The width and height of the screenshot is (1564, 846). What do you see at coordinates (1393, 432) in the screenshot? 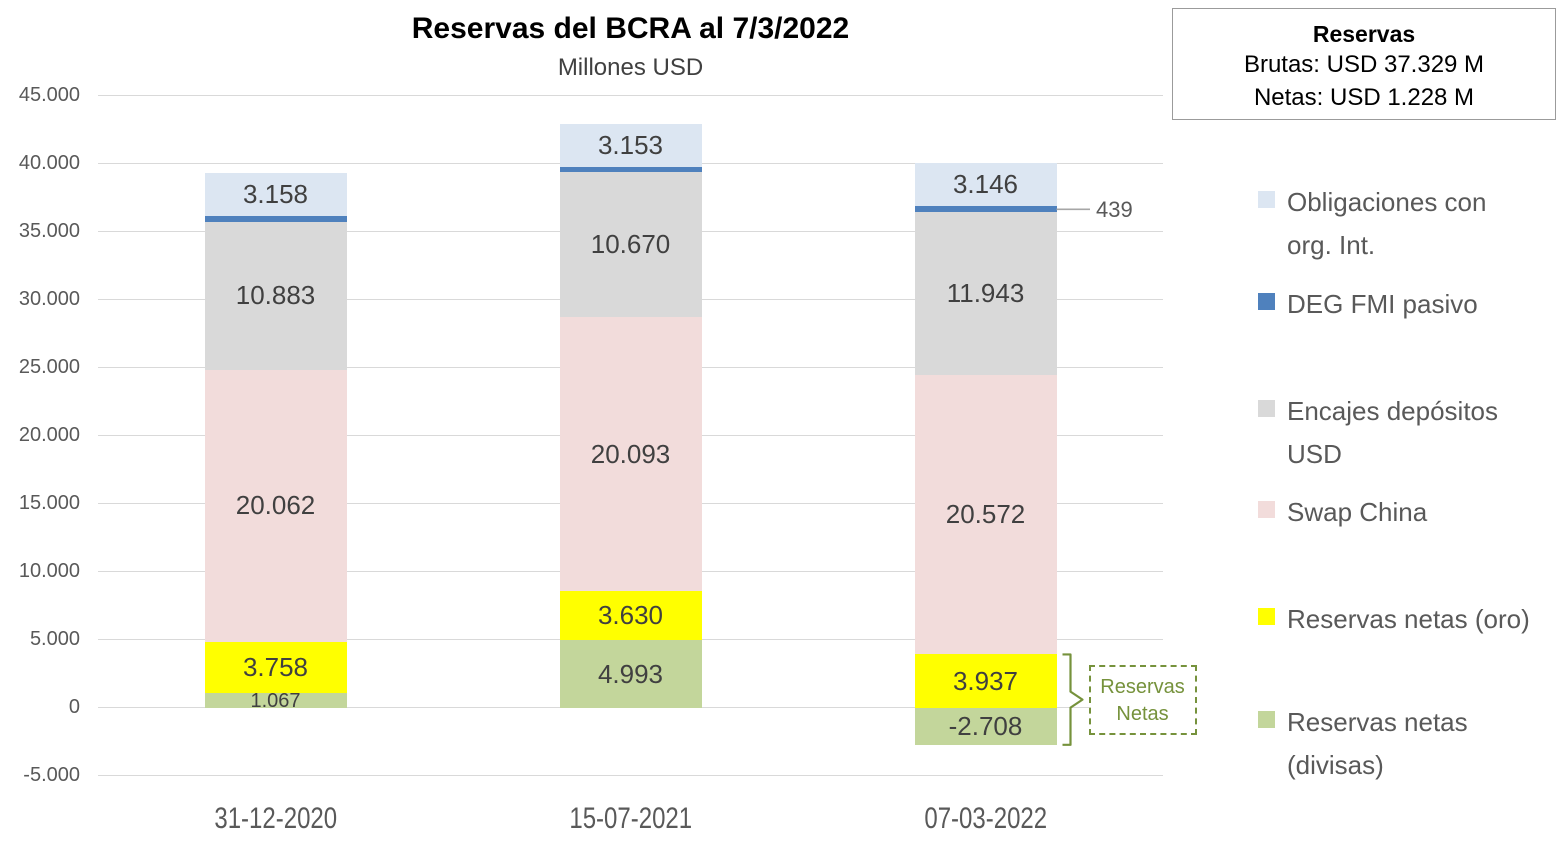
I see `legend-label: Encajes depósitos USD` at bounding box center [1393, 432].